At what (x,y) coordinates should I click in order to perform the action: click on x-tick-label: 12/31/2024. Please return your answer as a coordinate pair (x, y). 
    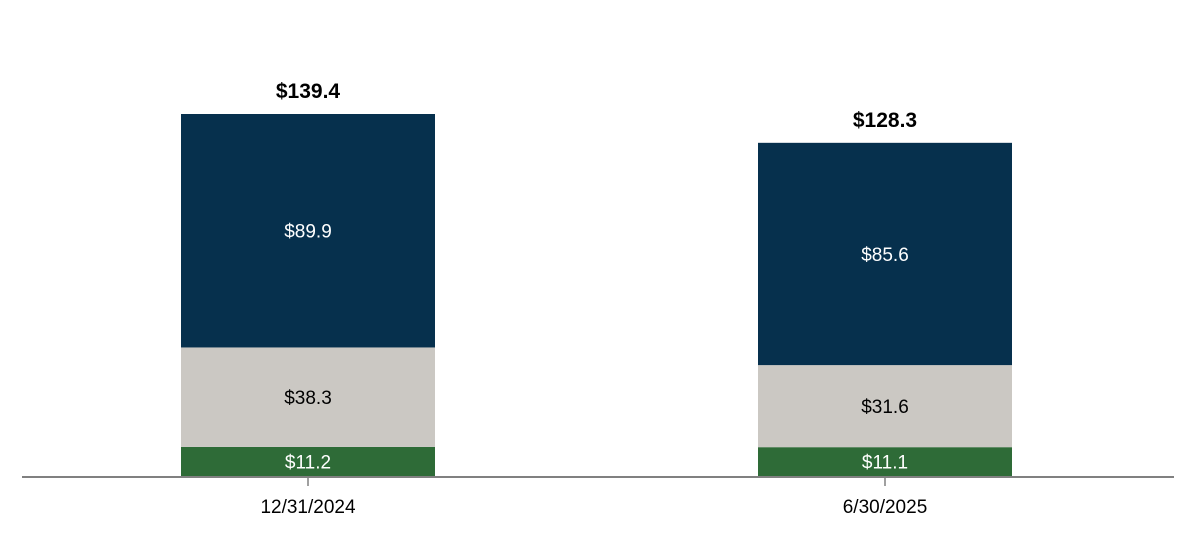
    Looking at the image, I should click on (308, 507).